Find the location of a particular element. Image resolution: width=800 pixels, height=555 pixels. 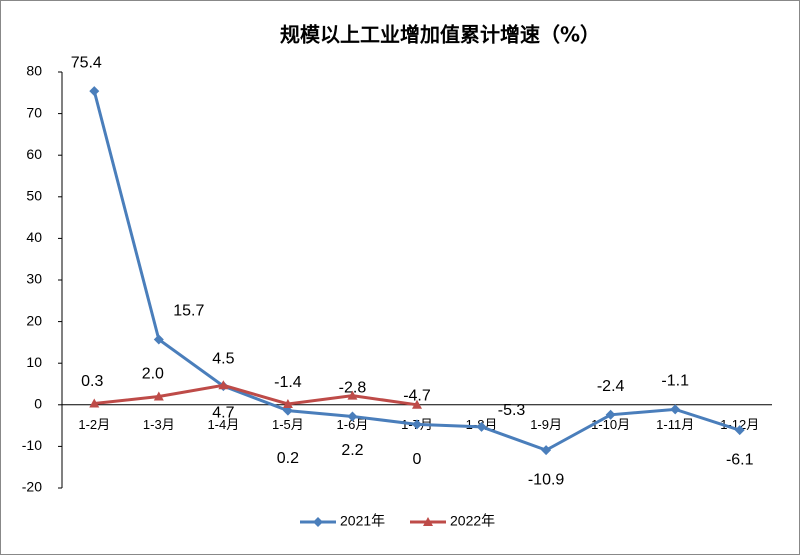

data-label: -4.7 is located at coordinates (417, 396).